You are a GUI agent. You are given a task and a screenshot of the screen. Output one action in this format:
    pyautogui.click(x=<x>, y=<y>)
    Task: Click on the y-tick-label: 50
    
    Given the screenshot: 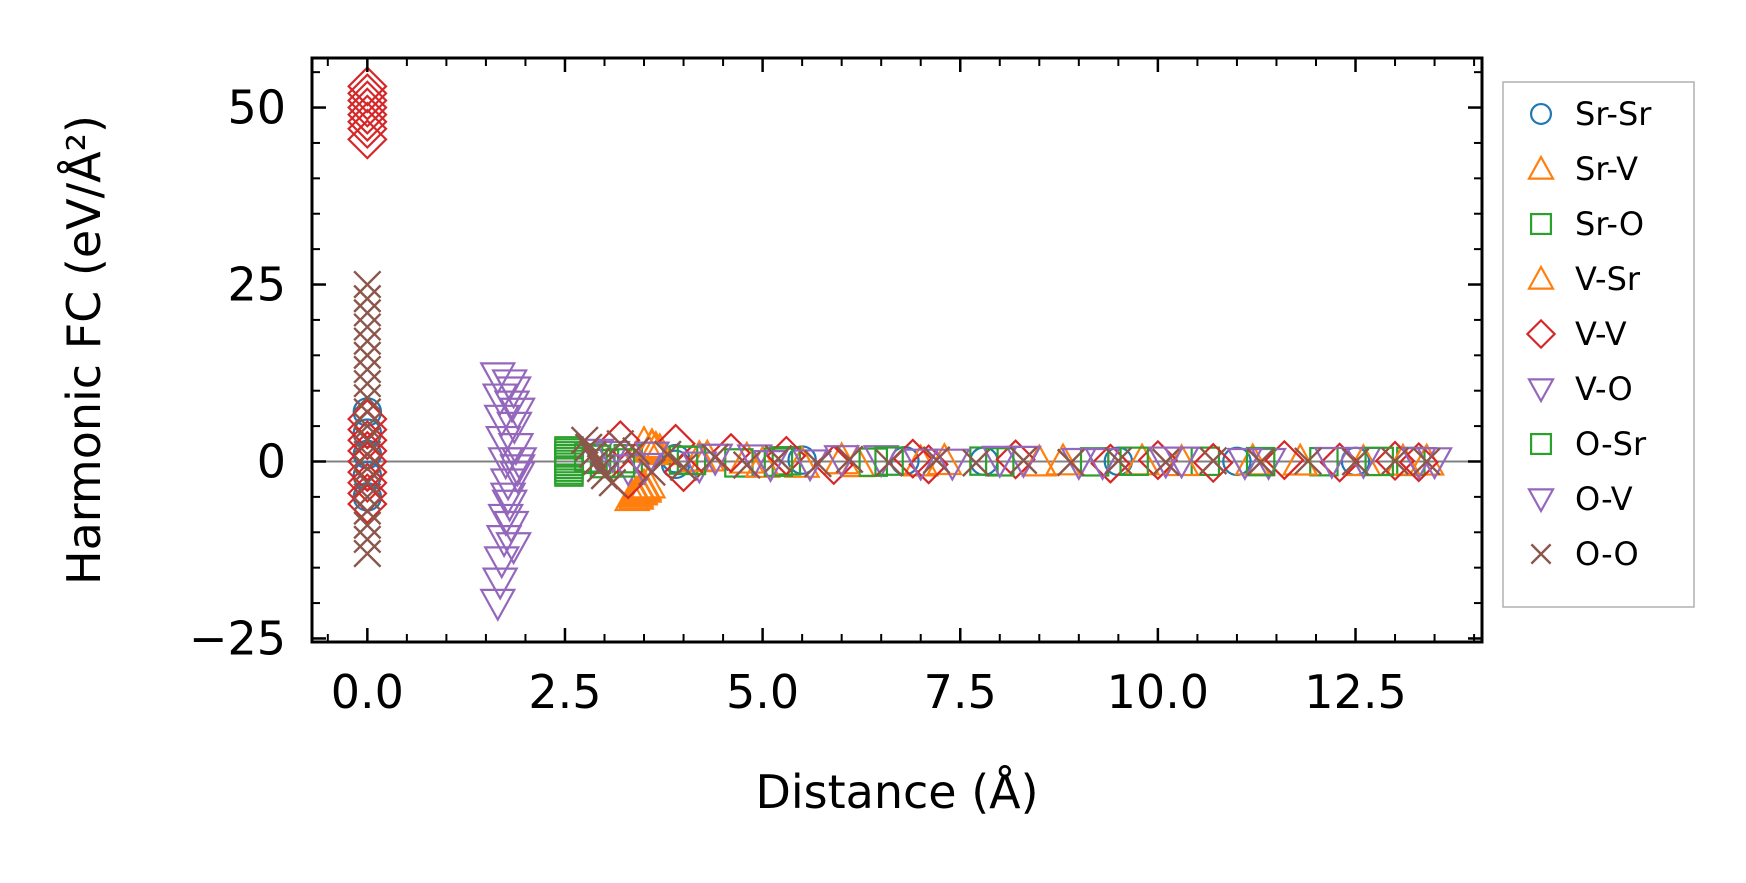 What is the action you would take?
    pyautogui.click(x=256, y=108)
    